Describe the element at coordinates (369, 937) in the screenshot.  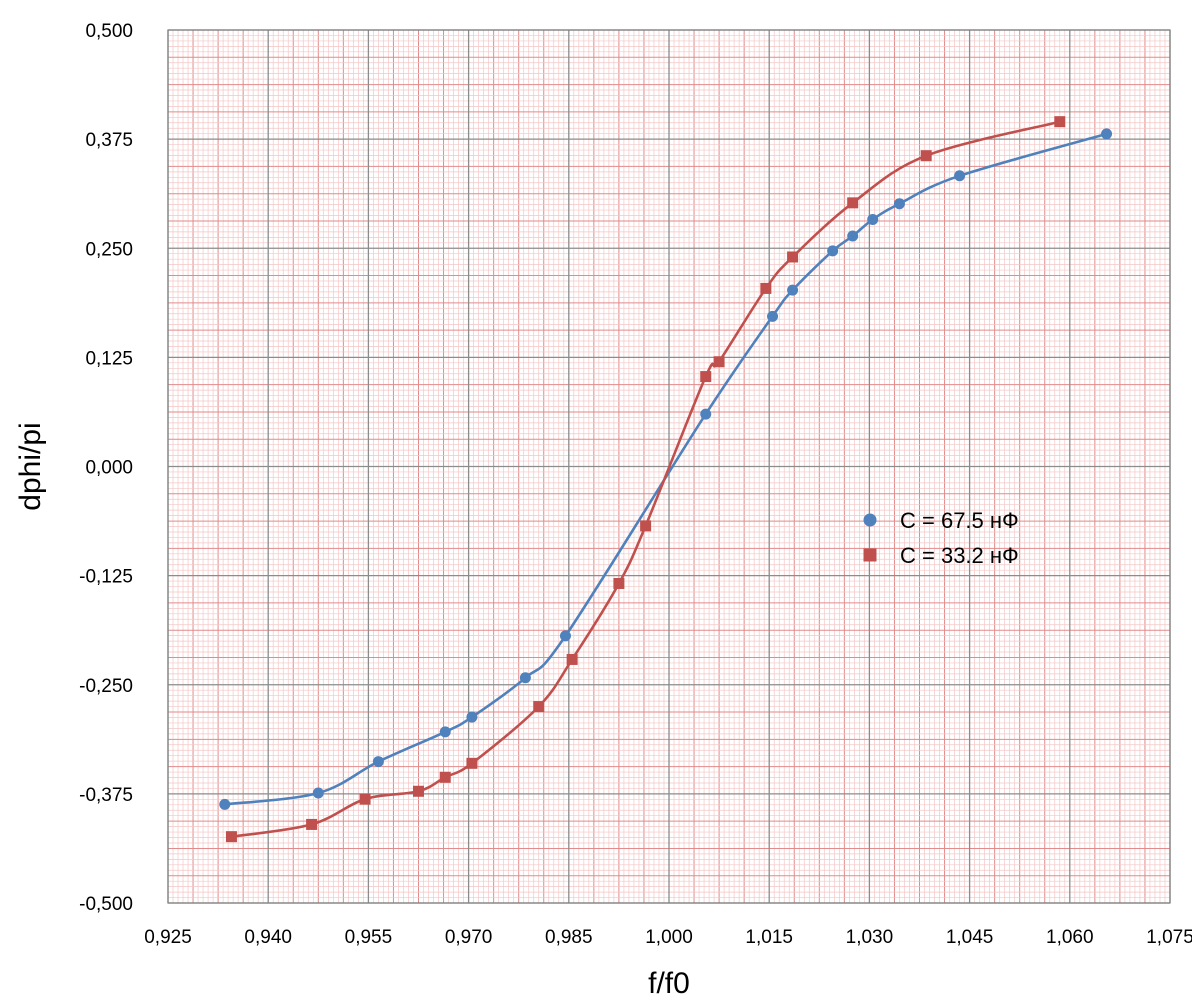
I see `x-tick-label: 0,955` at that location.